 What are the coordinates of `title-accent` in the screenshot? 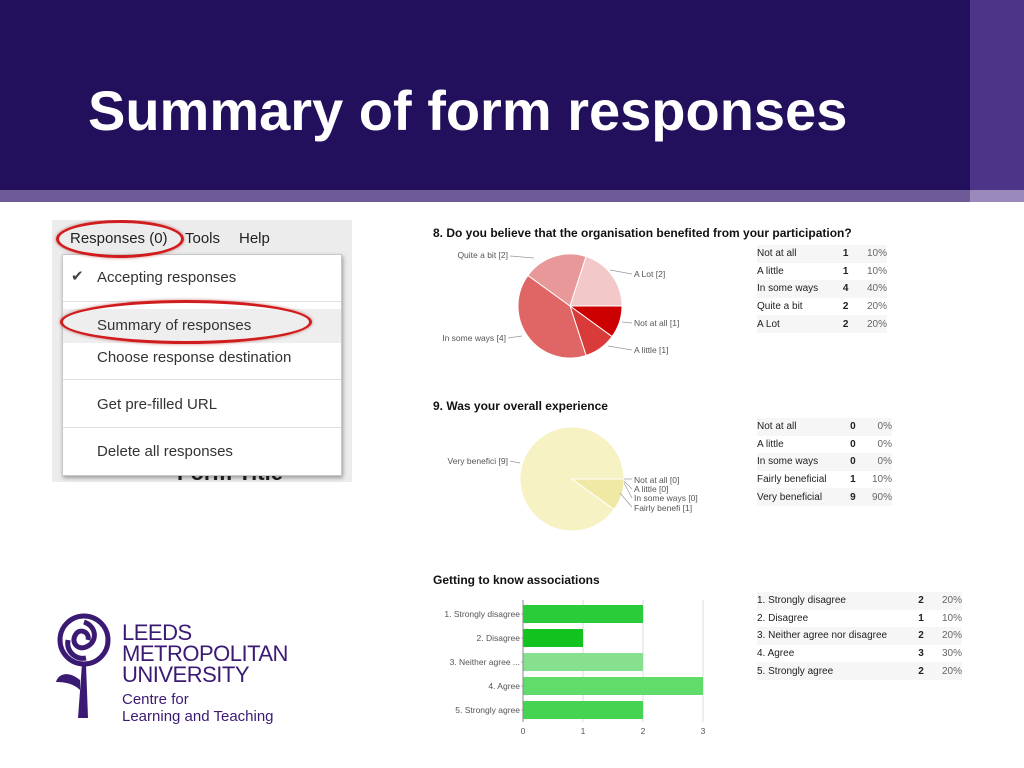 It's located at (997, 95).